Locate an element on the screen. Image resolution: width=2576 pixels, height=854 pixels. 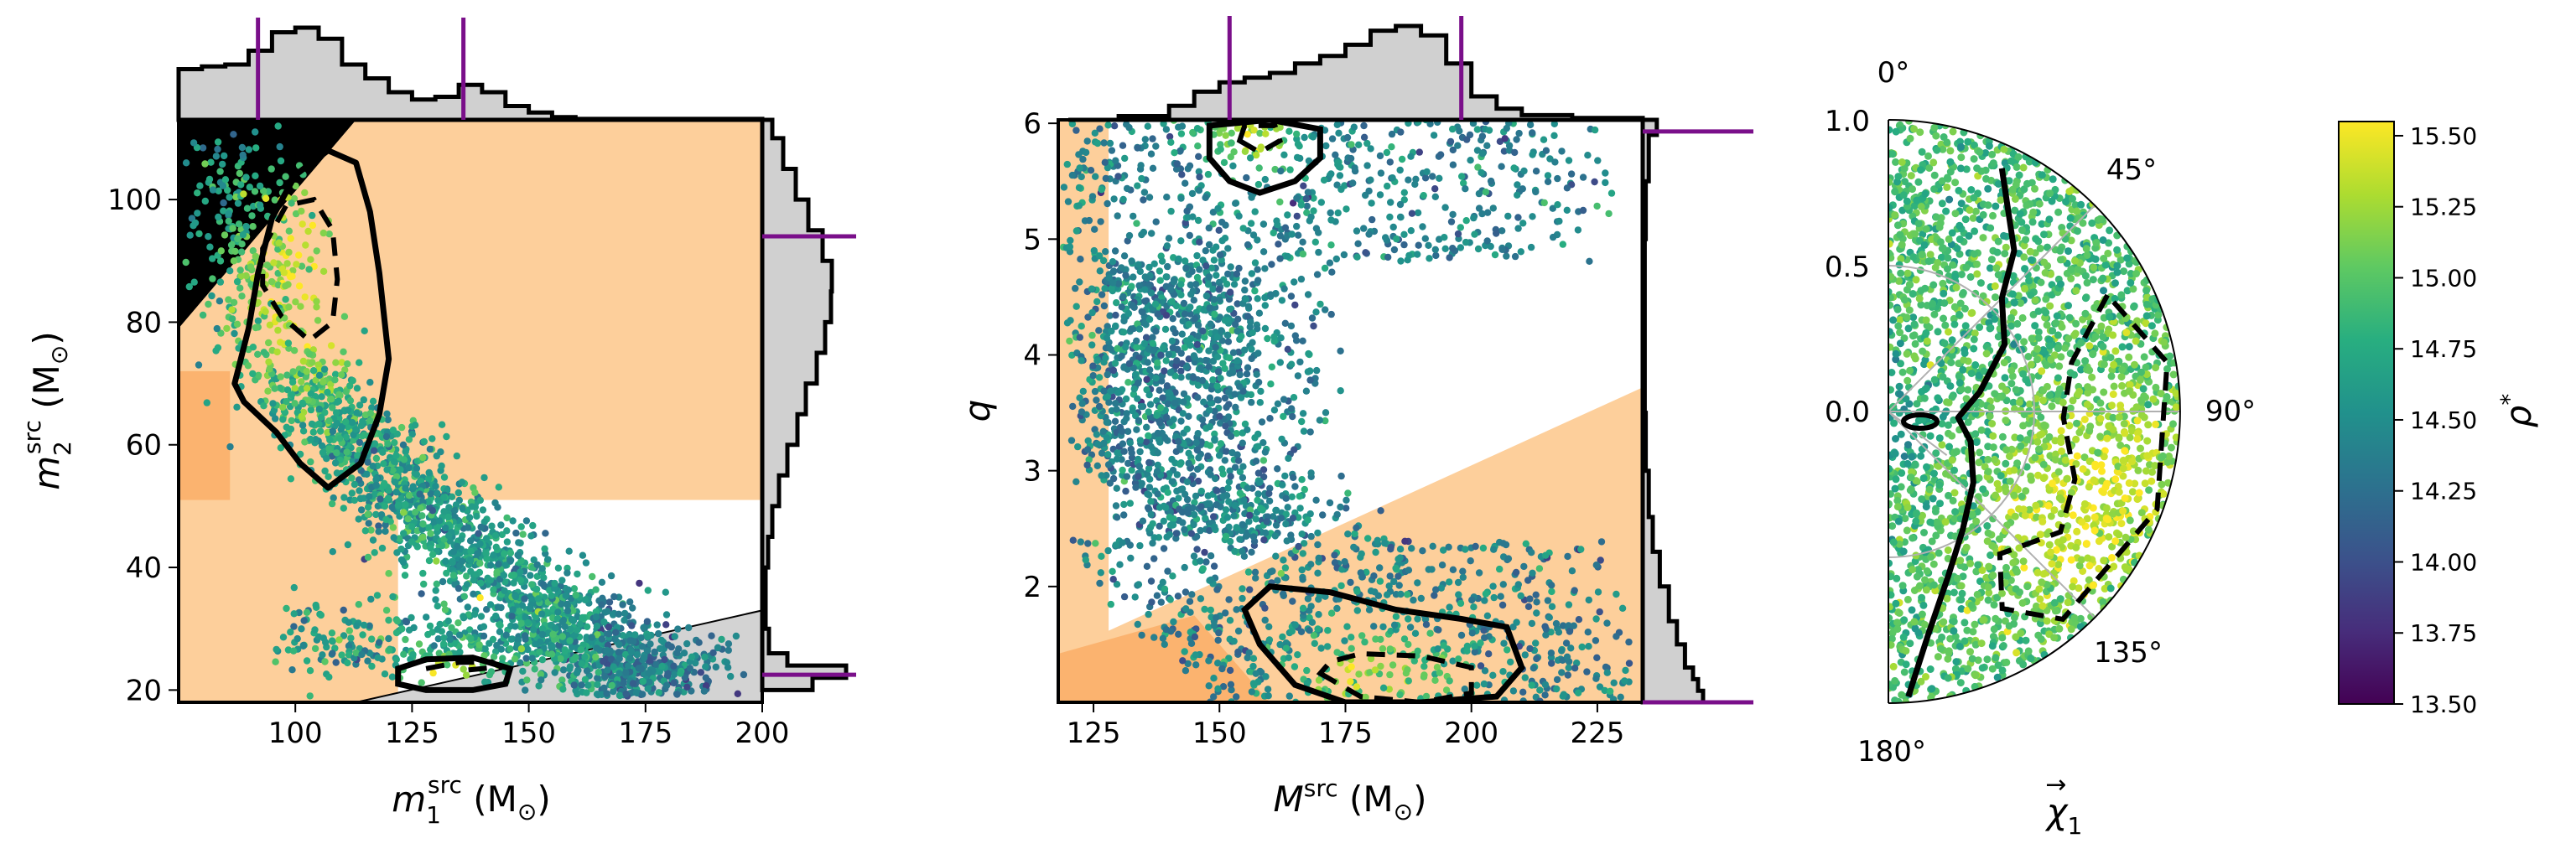
x-tick-label: 175 is located at coordinates (645, 734).